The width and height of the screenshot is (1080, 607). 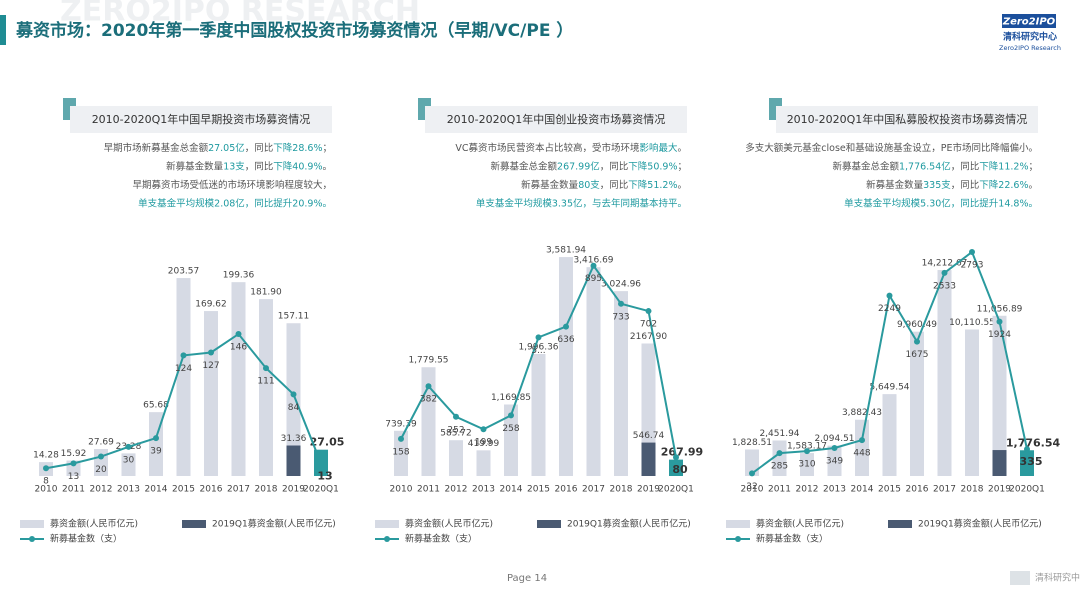 I want to click on note-segment: 下降22.6%, so click(x=1003, y=185).